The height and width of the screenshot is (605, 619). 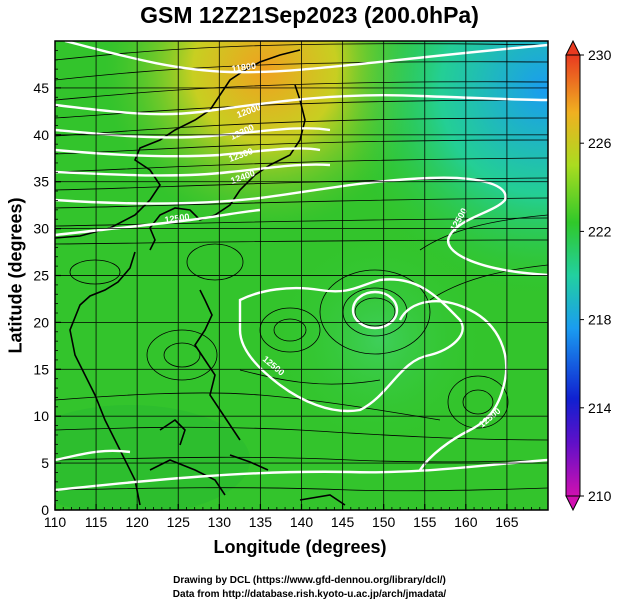 What do you see at coordinates (600, 496) in the screenshot?
I see `colorbar-tick-label: 210` at bounding box center [600, 496].